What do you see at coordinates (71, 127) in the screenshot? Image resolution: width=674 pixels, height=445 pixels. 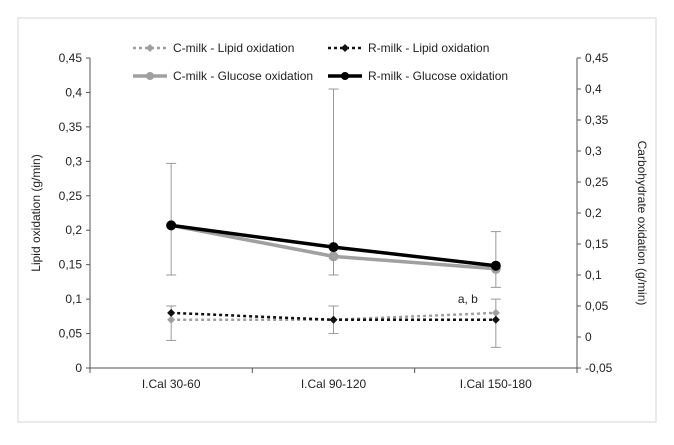 I see `y-left-tick-label: 0,35` at bounding box center [71, 127].